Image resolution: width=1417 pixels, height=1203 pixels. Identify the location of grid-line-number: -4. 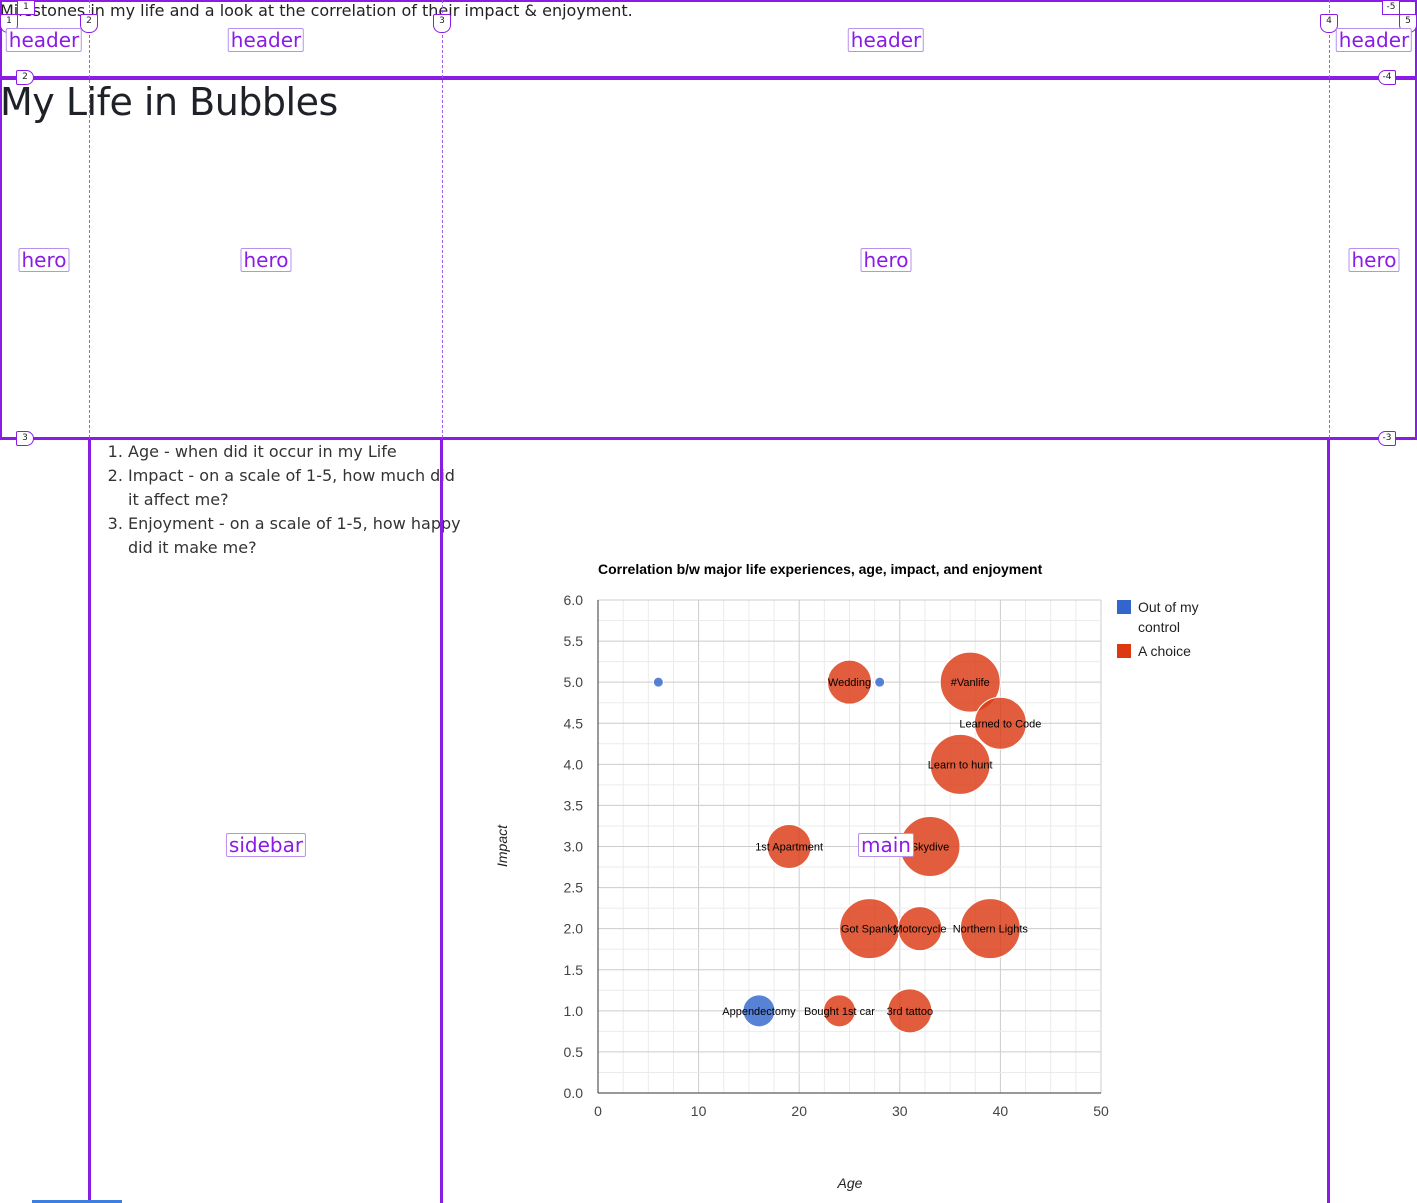
(1387, 77).